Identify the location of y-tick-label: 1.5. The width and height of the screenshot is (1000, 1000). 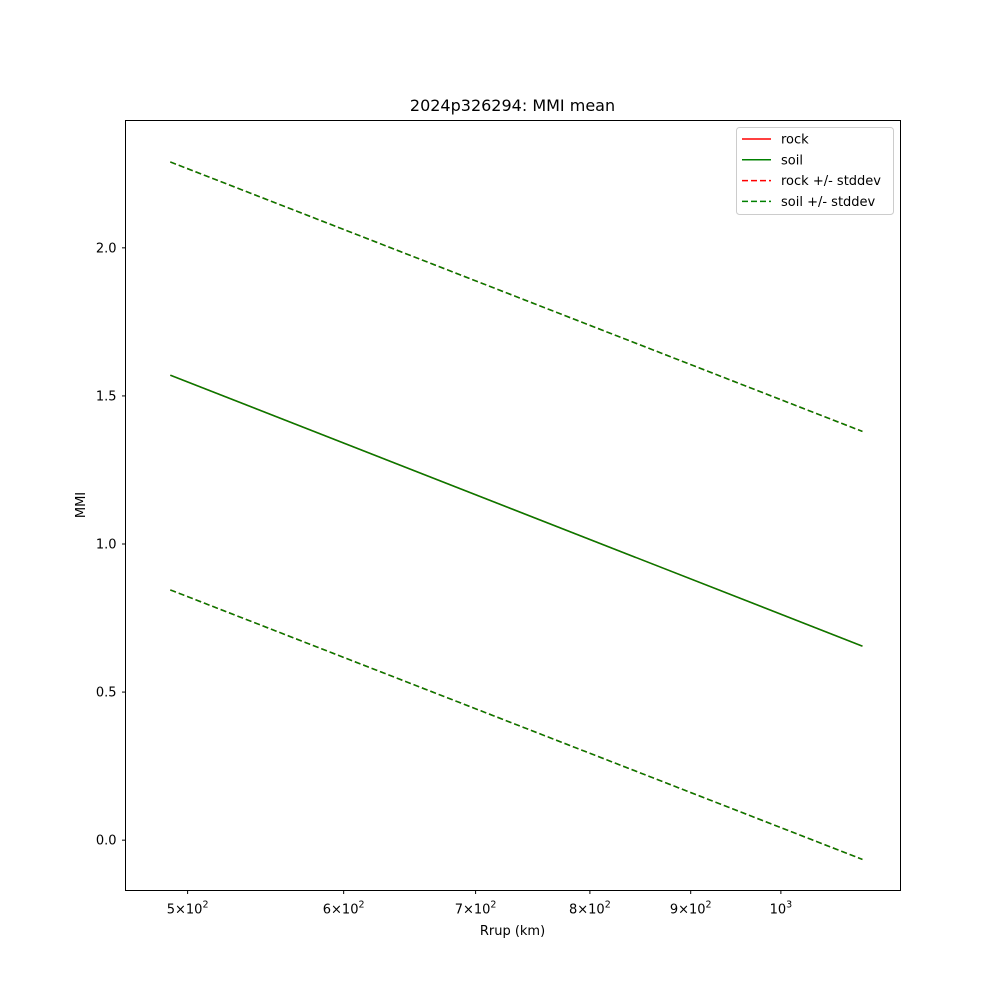
(106, 396).